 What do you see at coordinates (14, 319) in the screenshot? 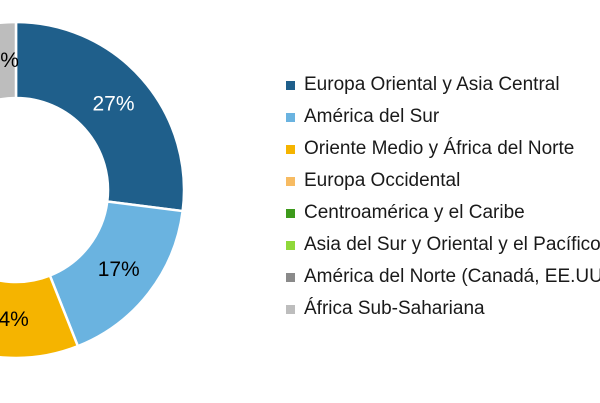
I see `slice-value-label-2: 14%` at bounding box center [14, 319].